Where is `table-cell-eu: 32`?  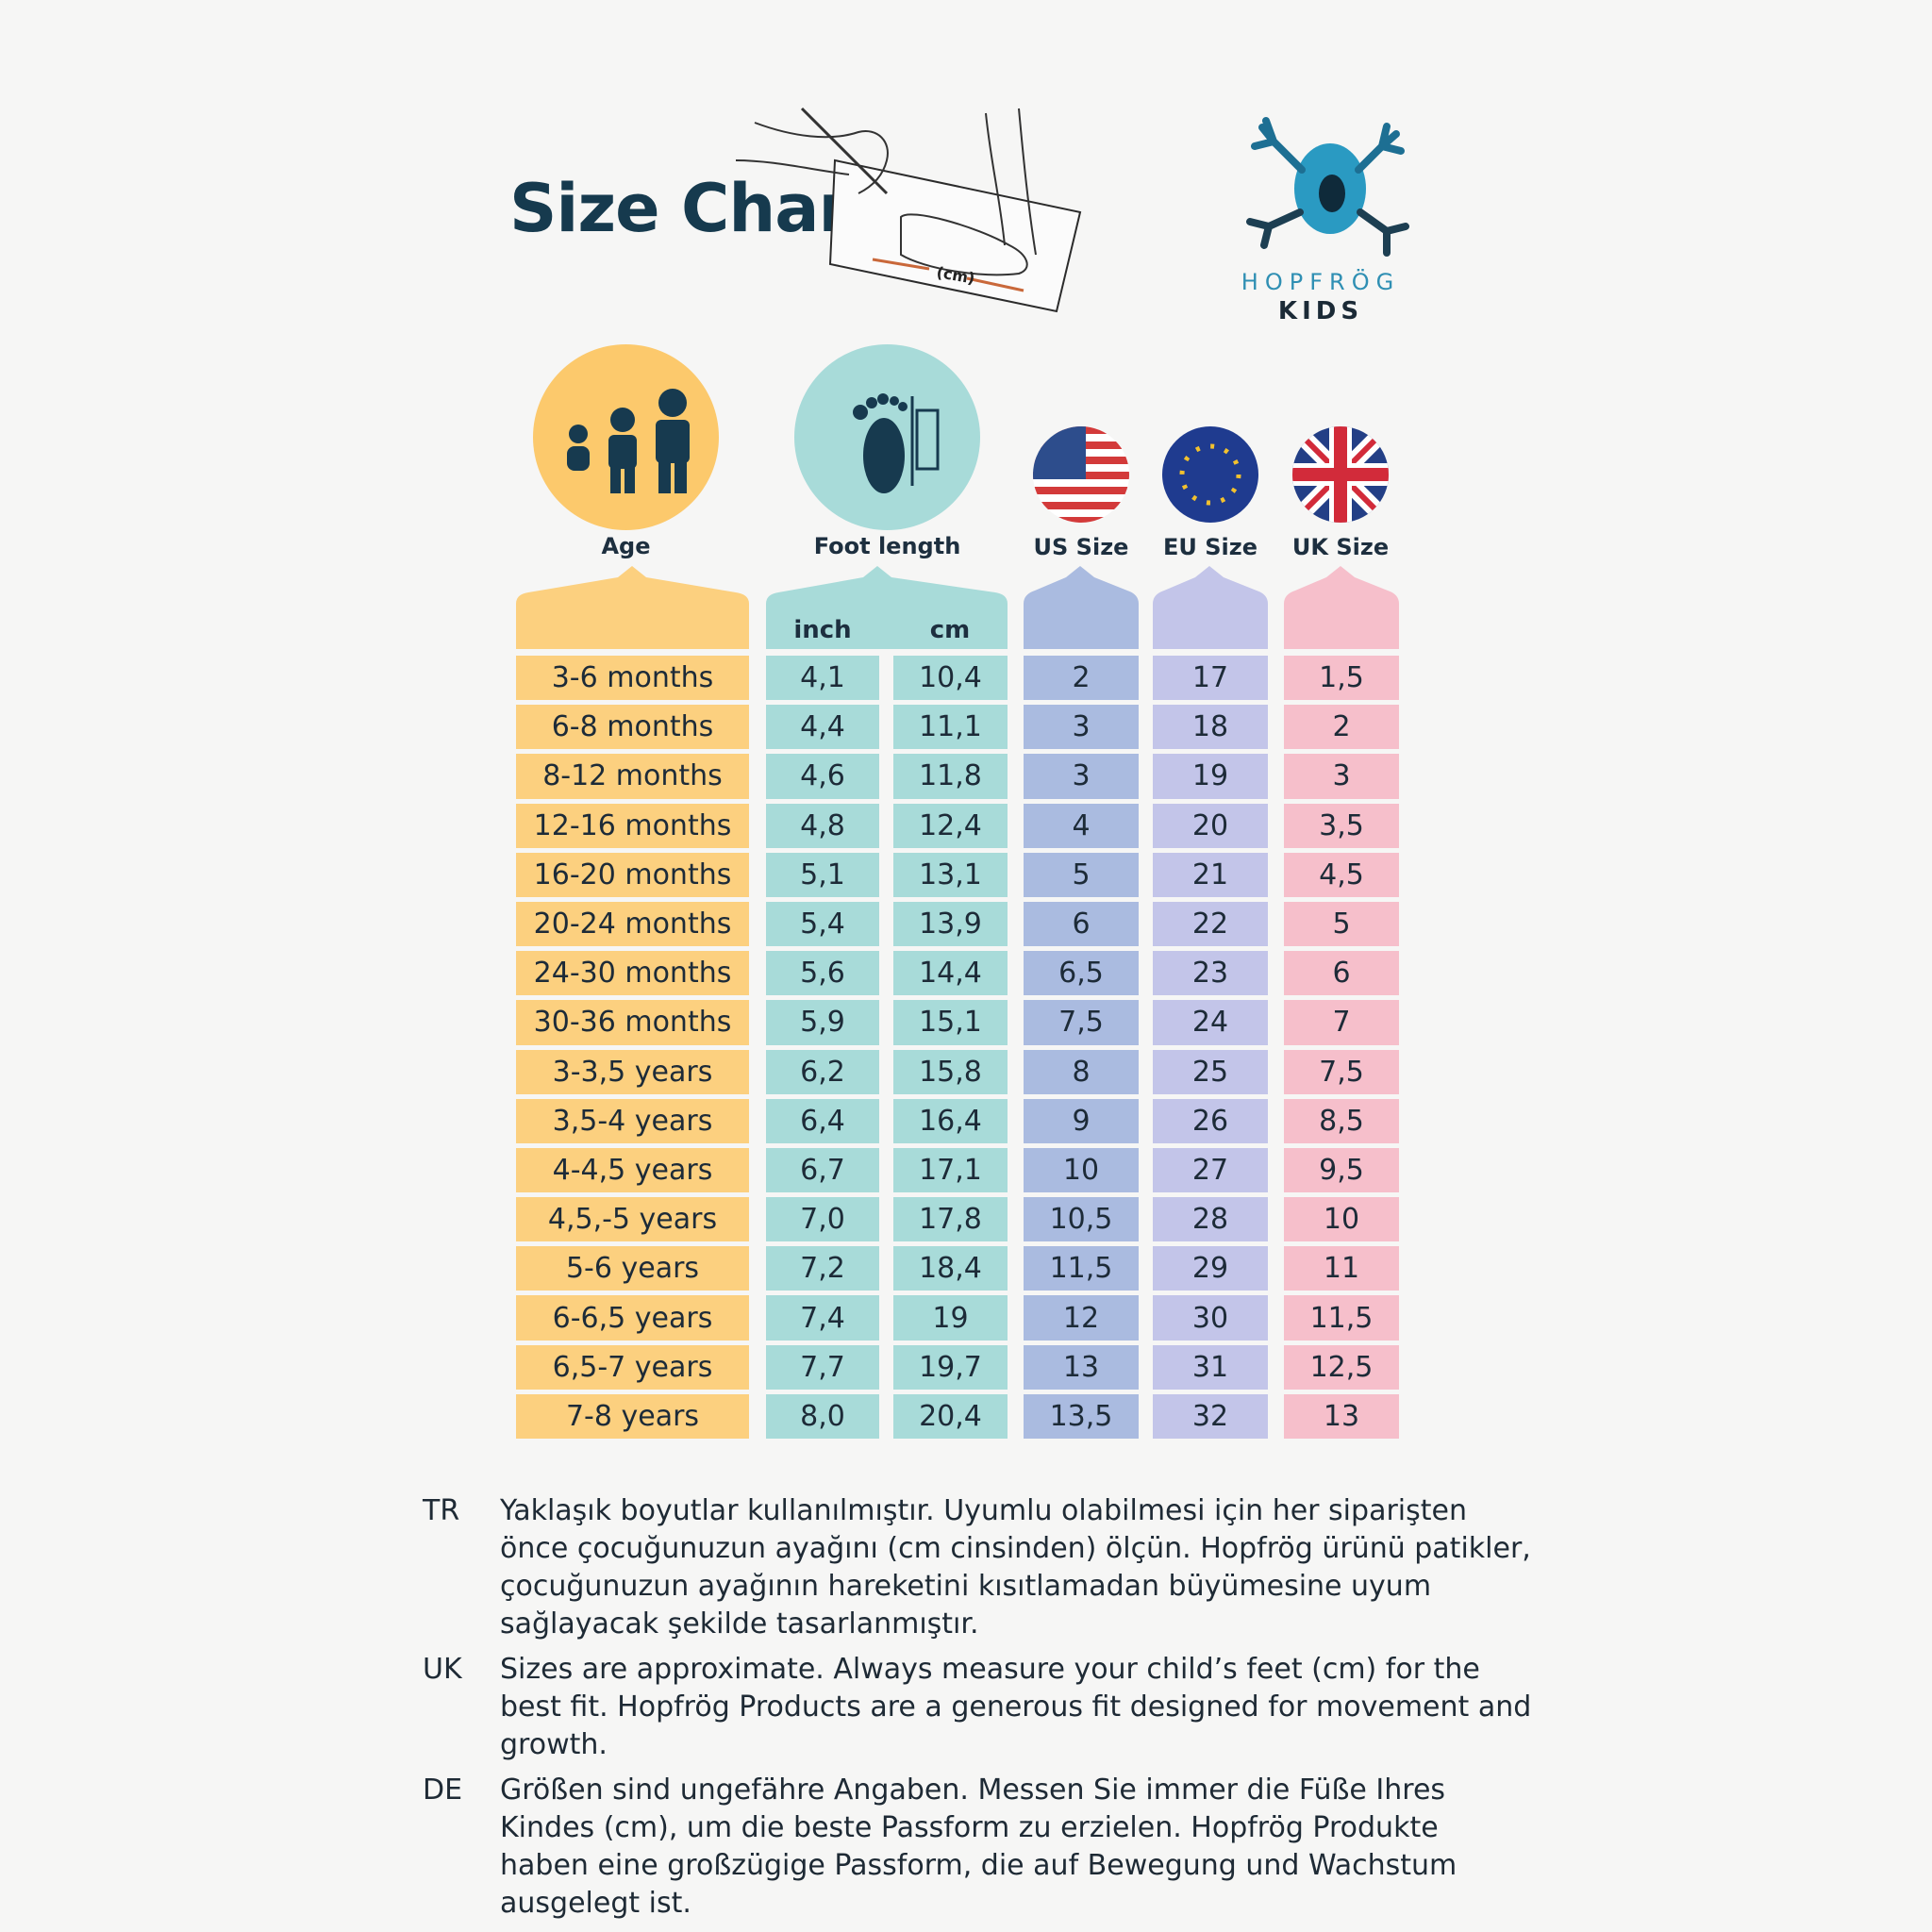
table-cell-eu: 32 is located at coordinates (1211, 1416).